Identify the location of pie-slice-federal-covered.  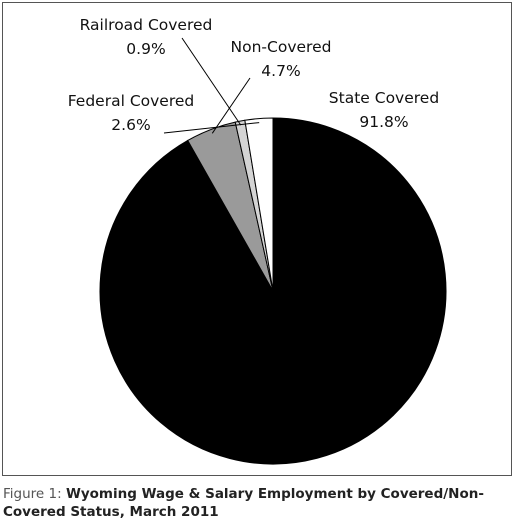
(259, 204).